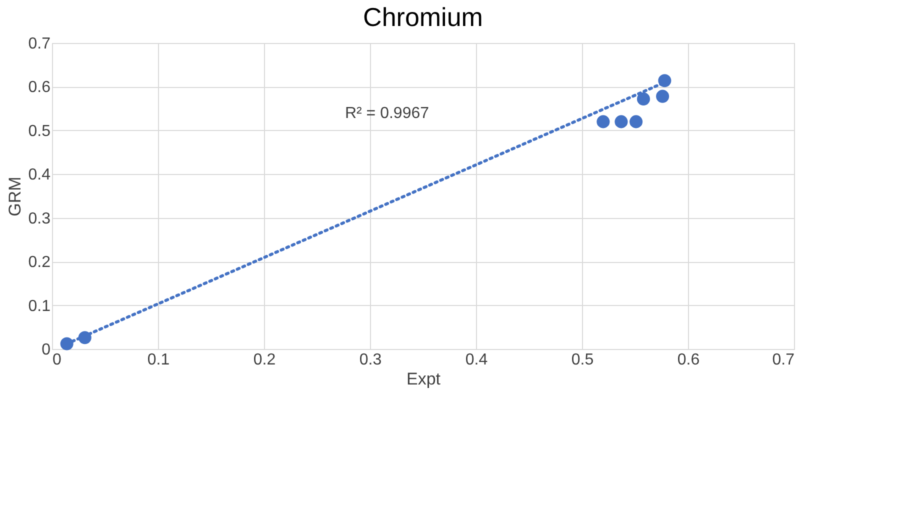  What do you see at coordinates (476, 360) in the screenshot?
I see `x-tick-label: 0.4` at bounding box center [476, 360].